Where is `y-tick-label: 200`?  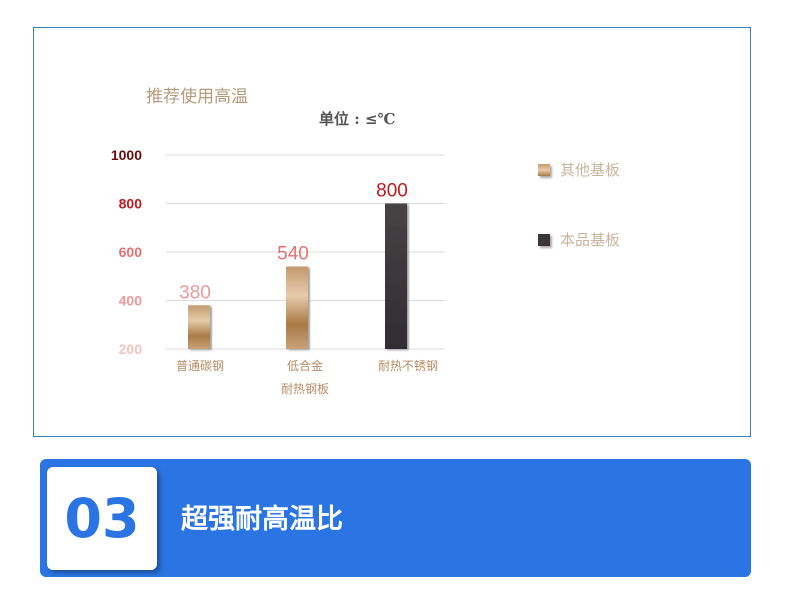
y-tick-label: 200 is located at coordinates (131, 349).